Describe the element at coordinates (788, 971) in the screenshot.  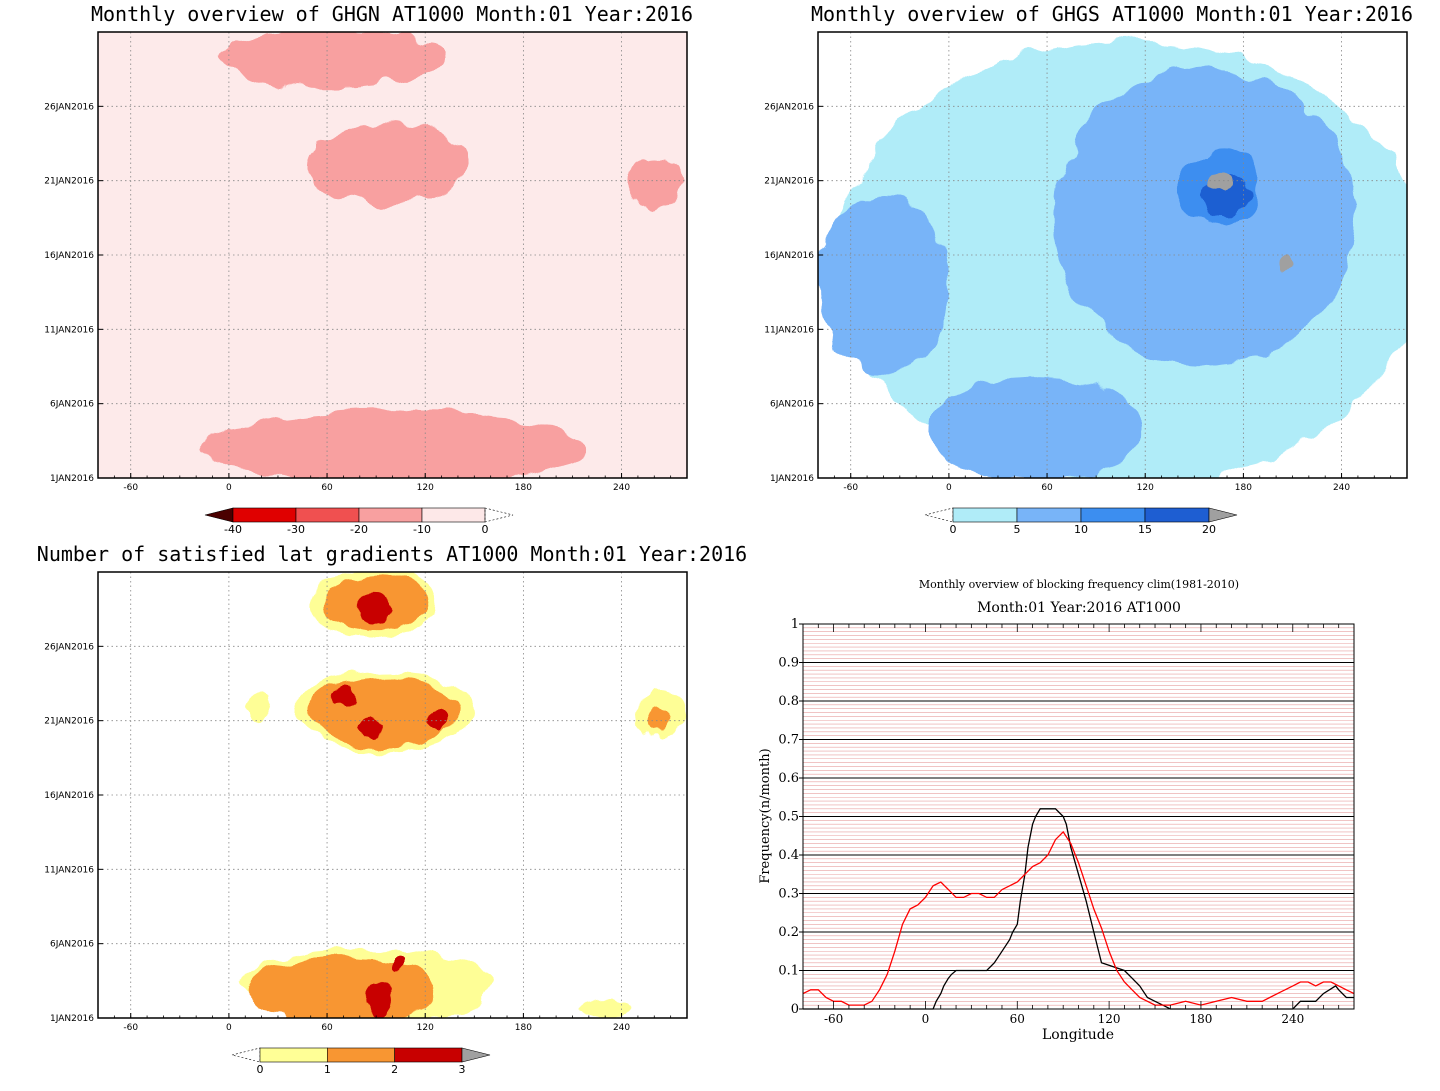
I see `blocking-ytick-label-1: 0.1` at that location.